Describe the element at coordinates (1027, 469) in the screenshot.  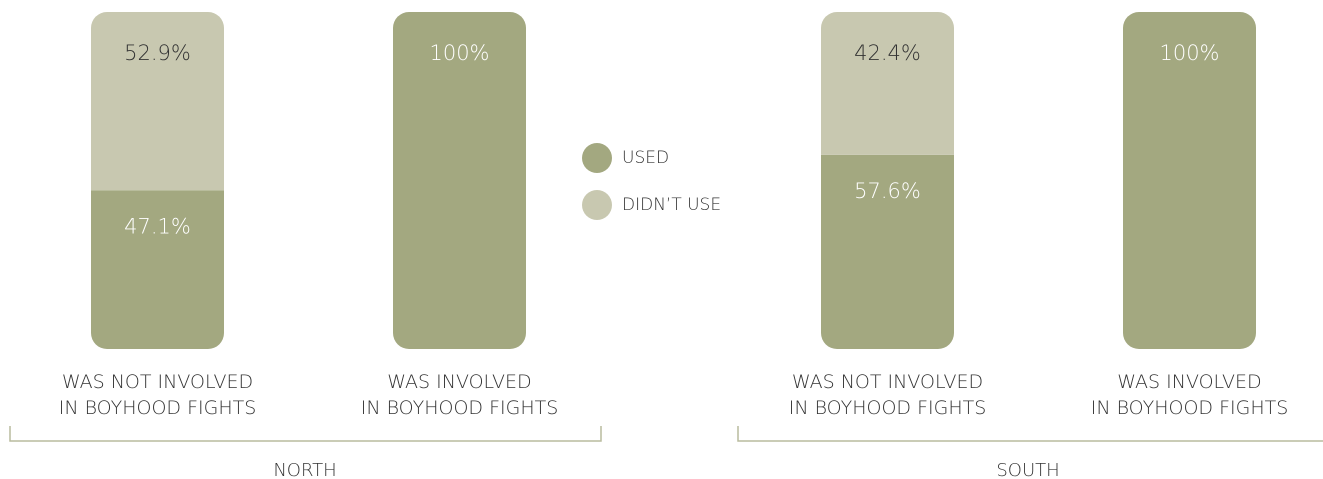
I see `group-label: SOUTH` at that location.